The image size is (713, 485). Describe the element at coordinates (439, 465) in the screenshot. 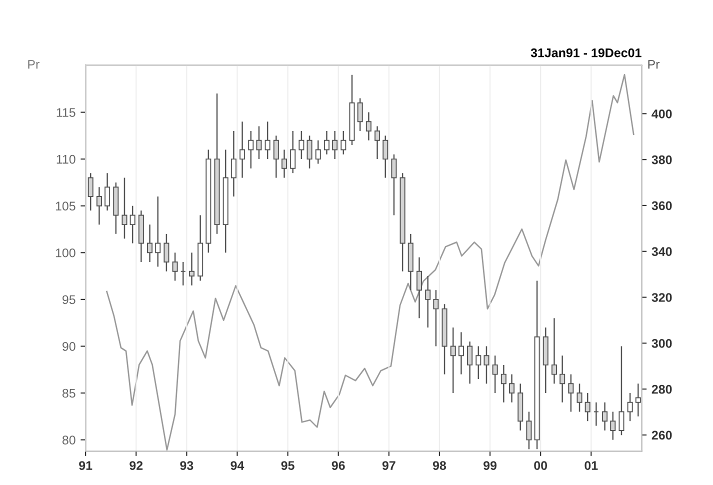

I see `x-tick-label: 98` at that location.